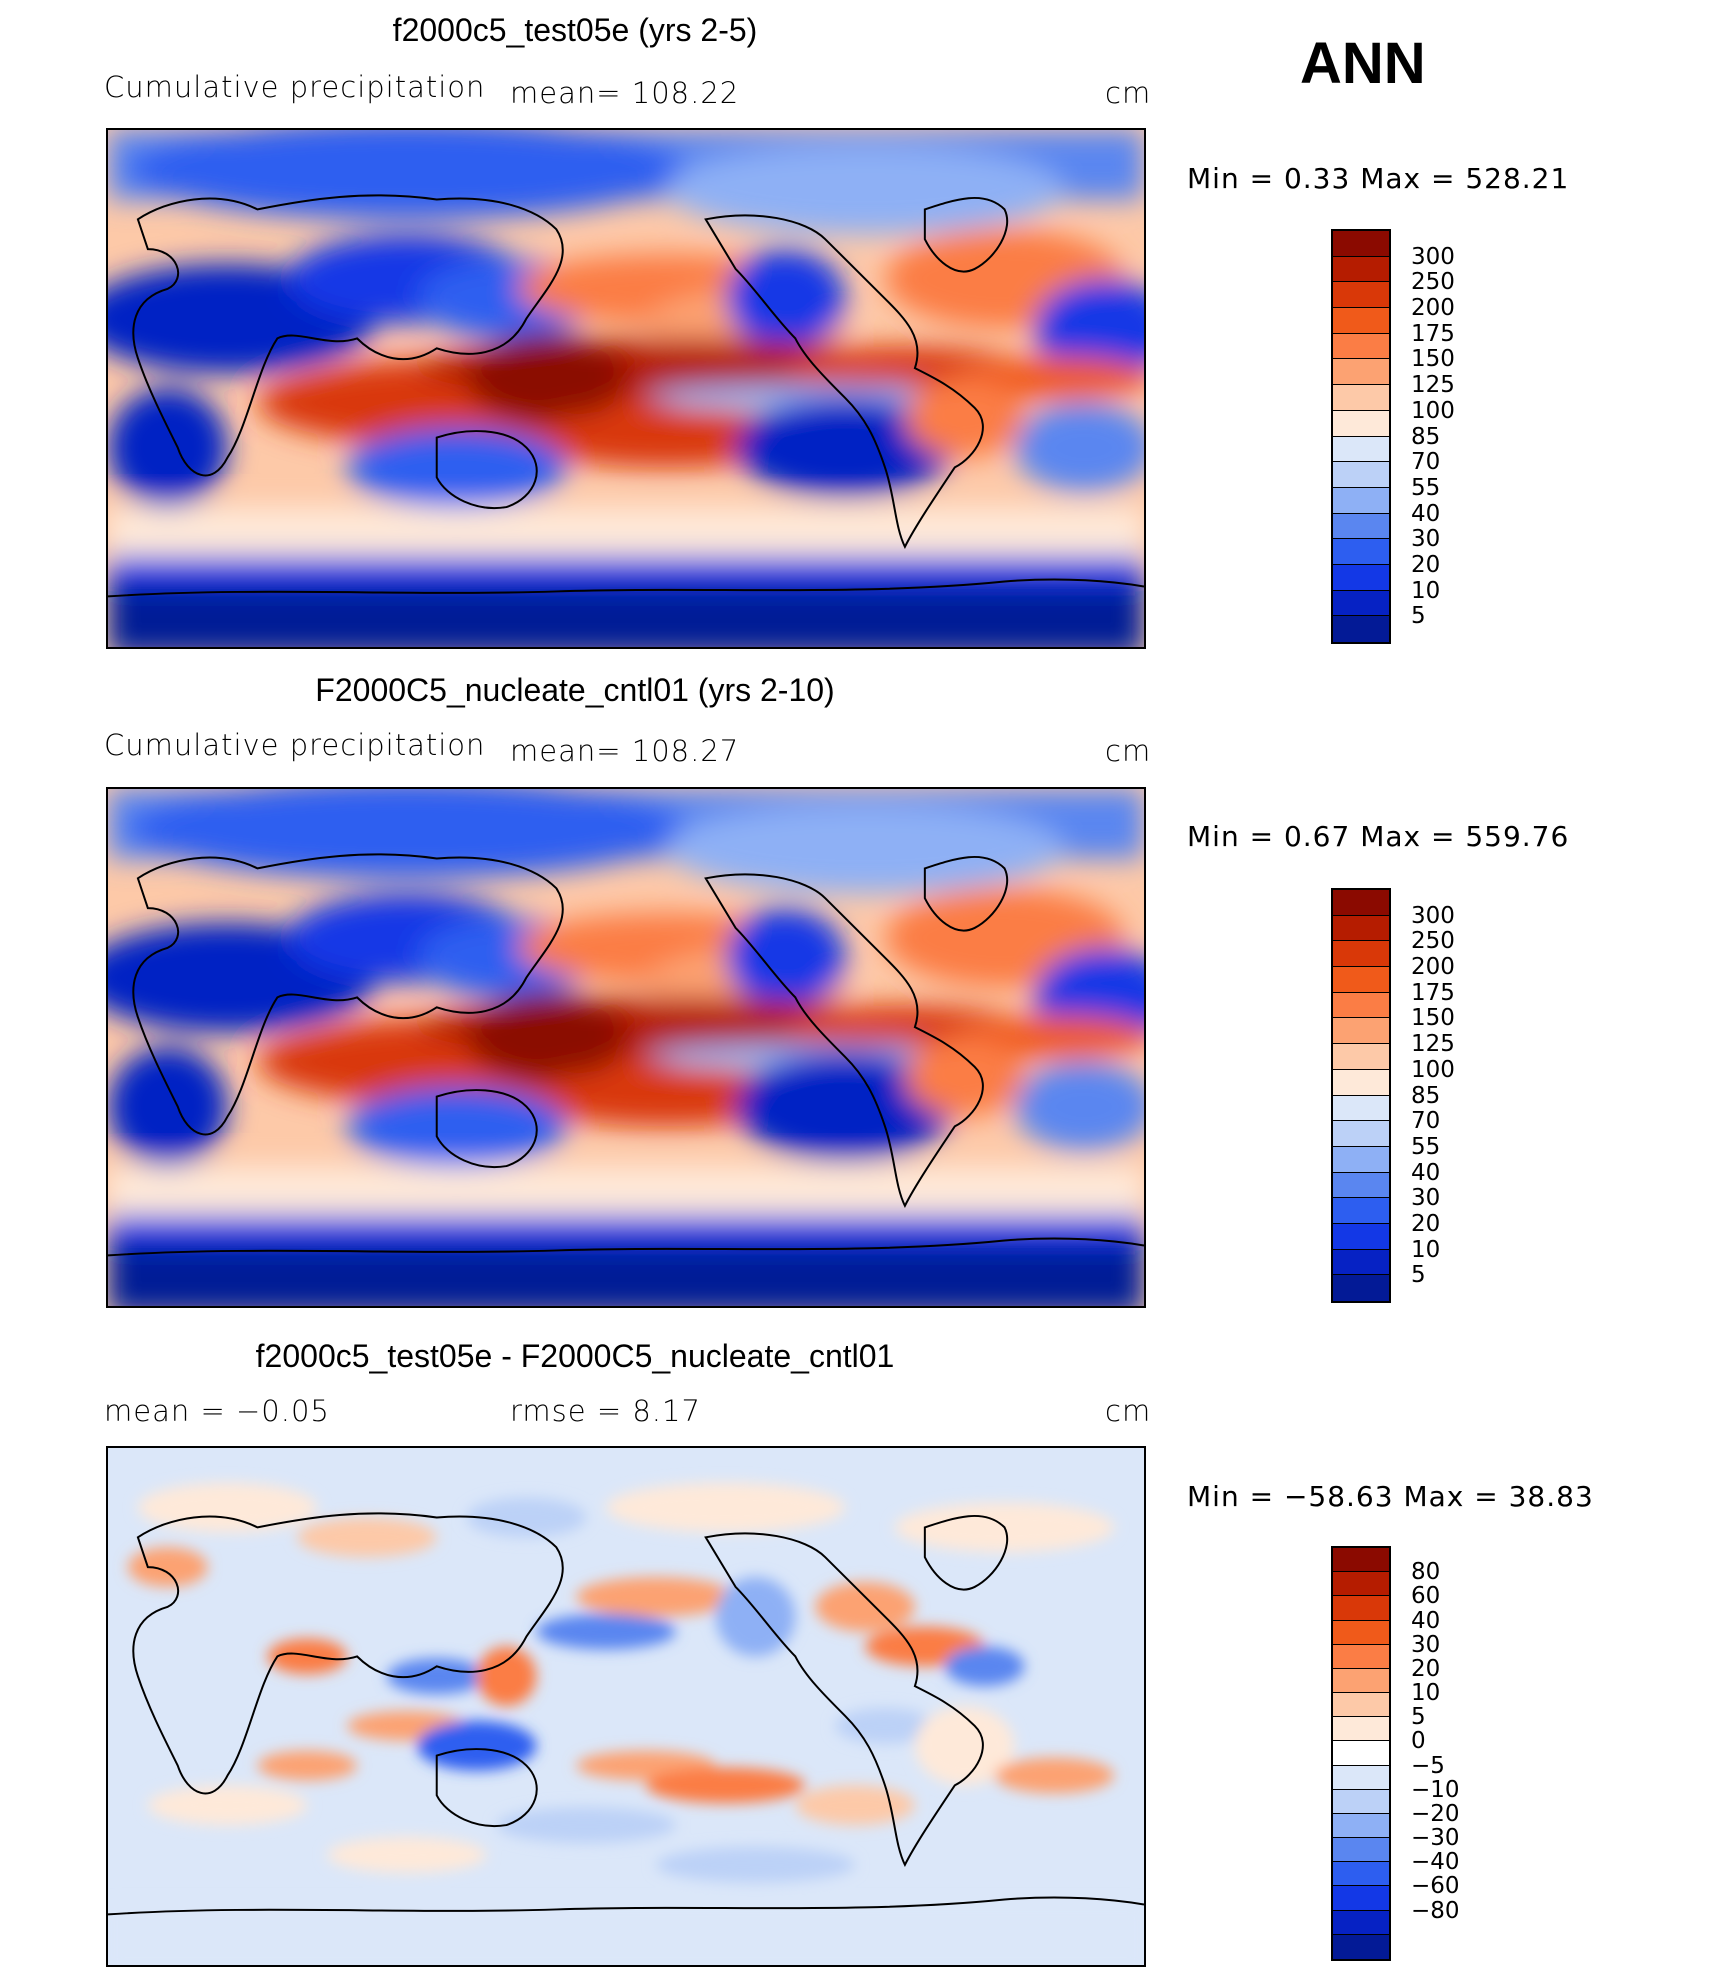  Describe the element at coordinates (625, 93) in the screenshot. I see `panel-1-mean-label: mean= 108.22` at that location.